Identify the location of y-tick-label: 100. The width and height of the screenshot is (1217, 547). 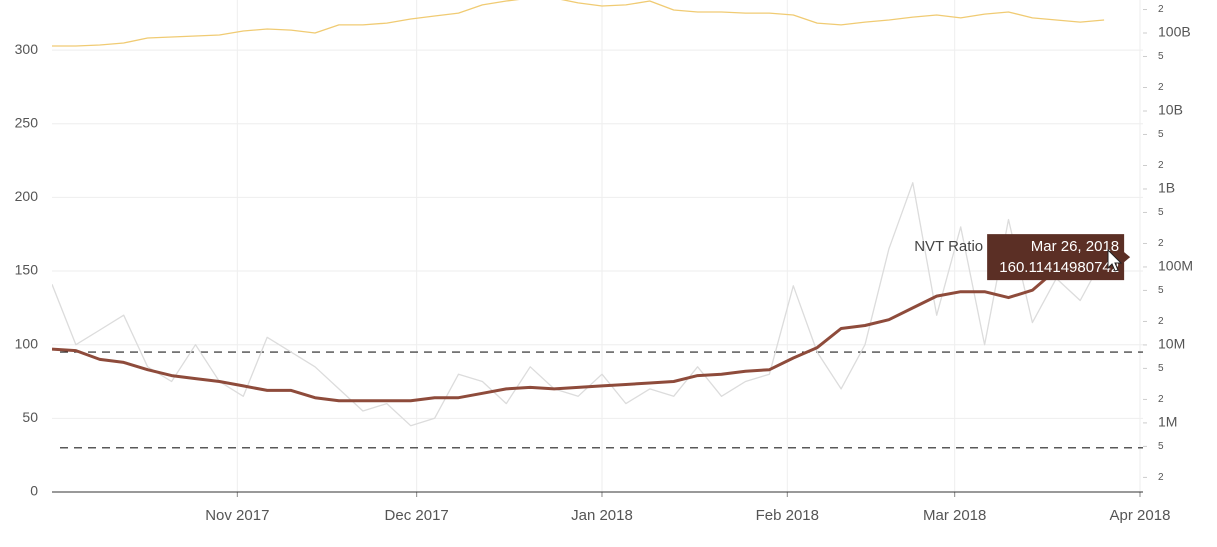
(27, 343).